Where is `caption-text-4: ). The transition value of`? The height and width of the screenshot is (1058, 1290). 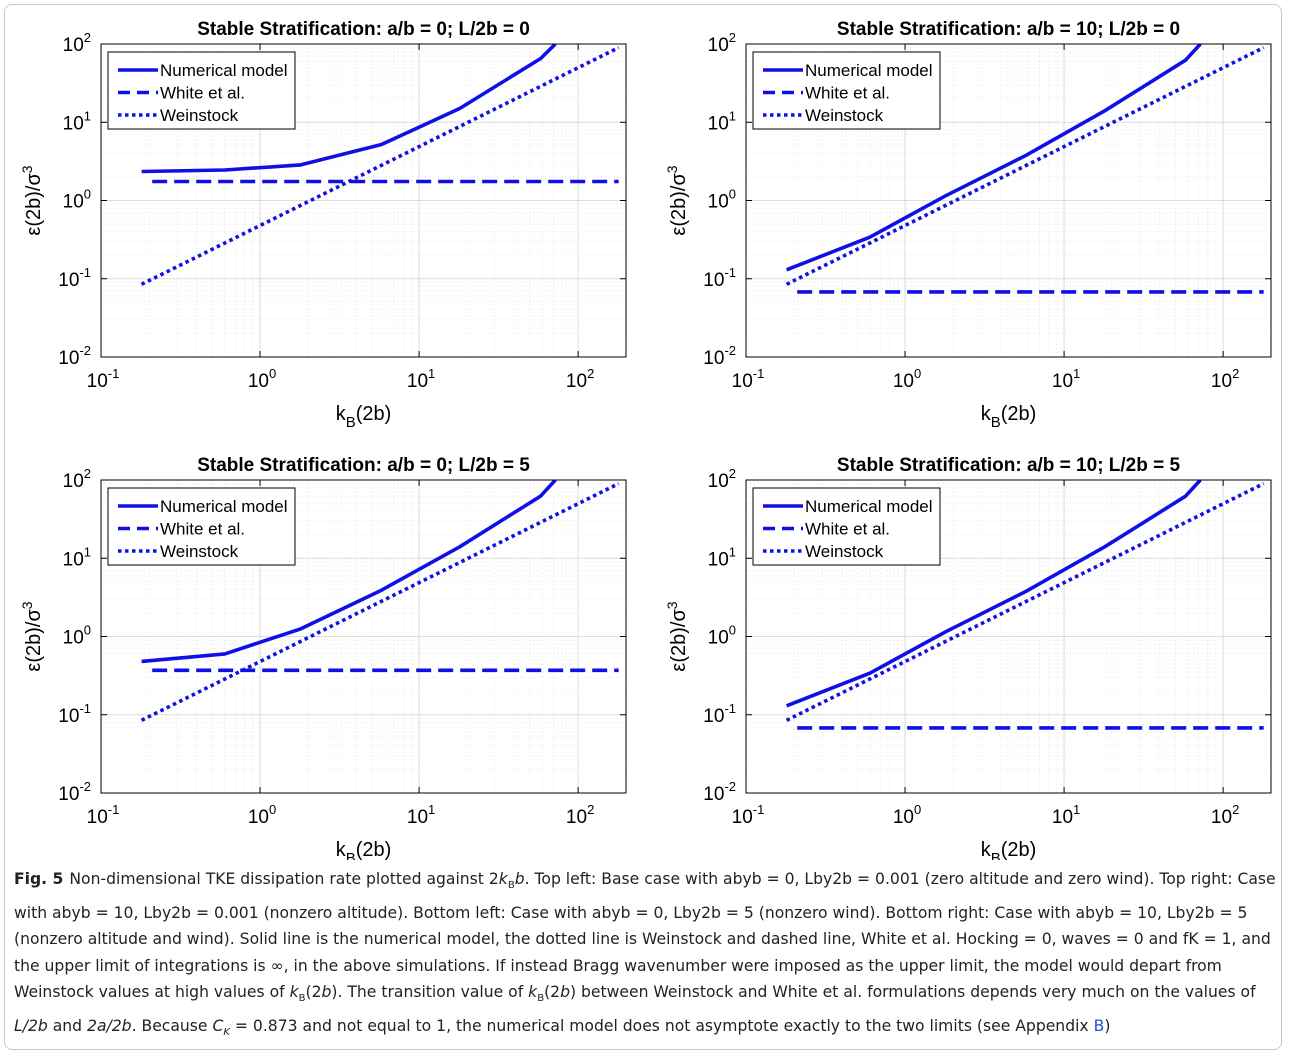
caption-text-4: ). The transition value of is located at coordinates (430, 992).